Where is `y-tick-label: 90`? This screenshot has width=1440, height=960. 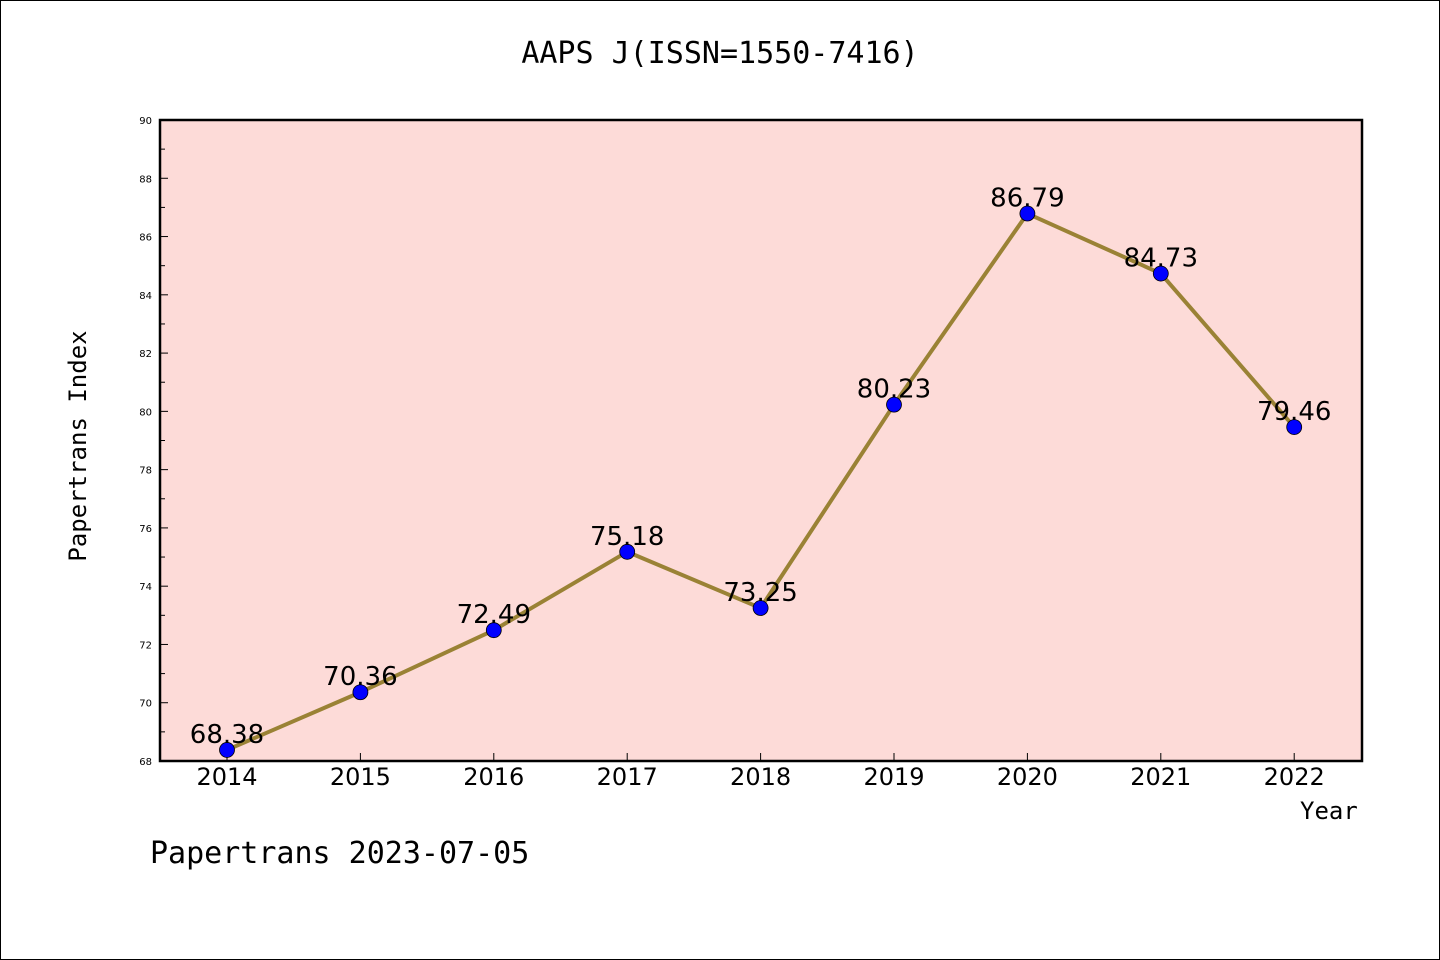 y-tick-label: 90 is located at coordinates (145, 121).